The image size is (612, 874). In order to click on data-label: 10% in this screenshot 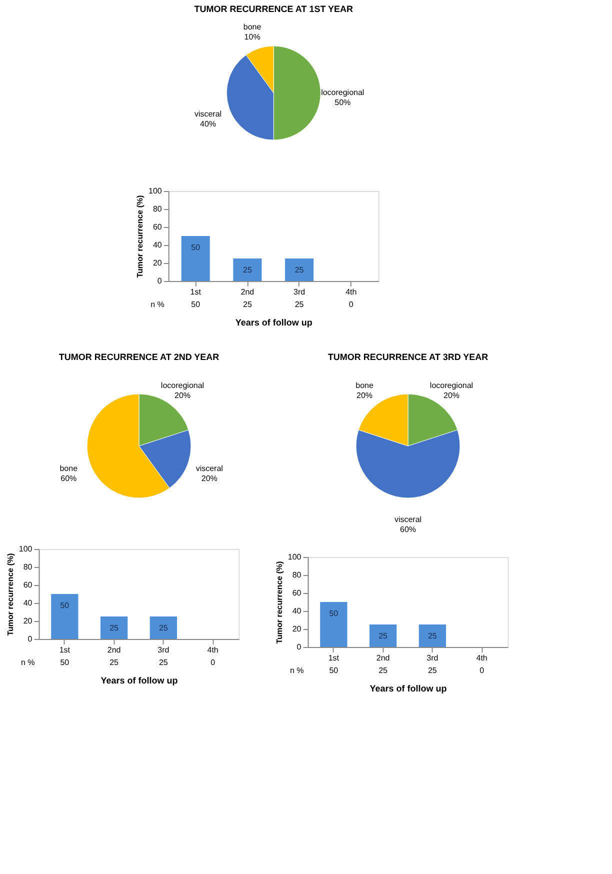, I will do `click(252, 37)`.